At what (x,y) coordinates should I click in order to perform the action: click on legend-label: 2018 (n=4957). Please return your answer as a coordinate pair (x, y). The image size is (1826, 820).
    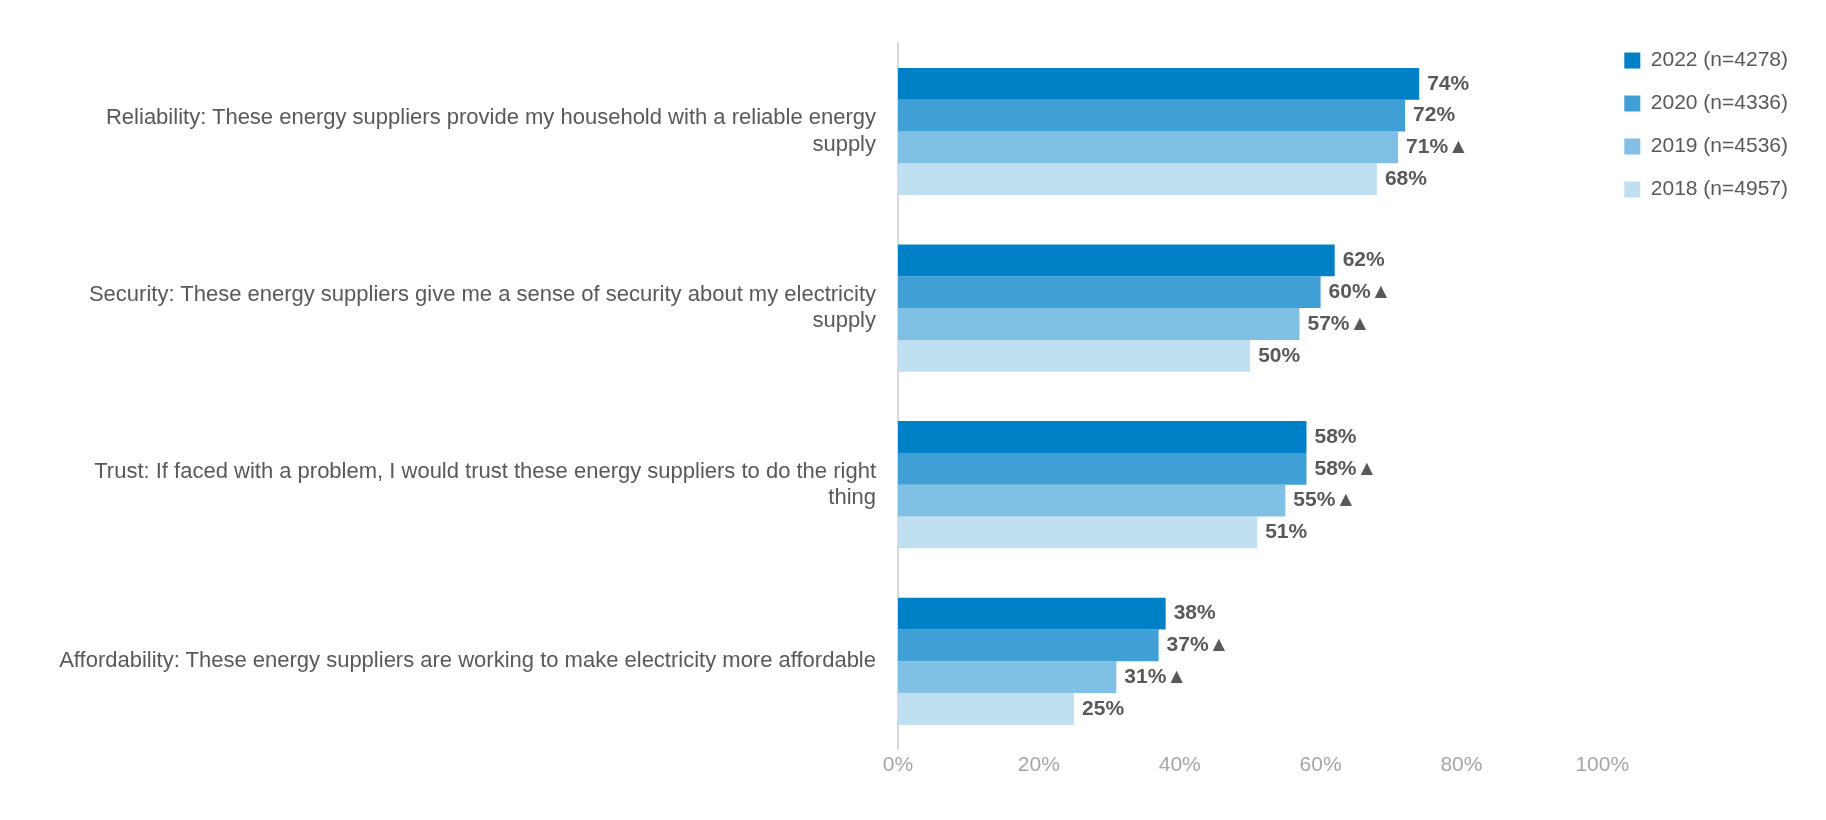
    Looking at the image, I should click on (1719, 188).